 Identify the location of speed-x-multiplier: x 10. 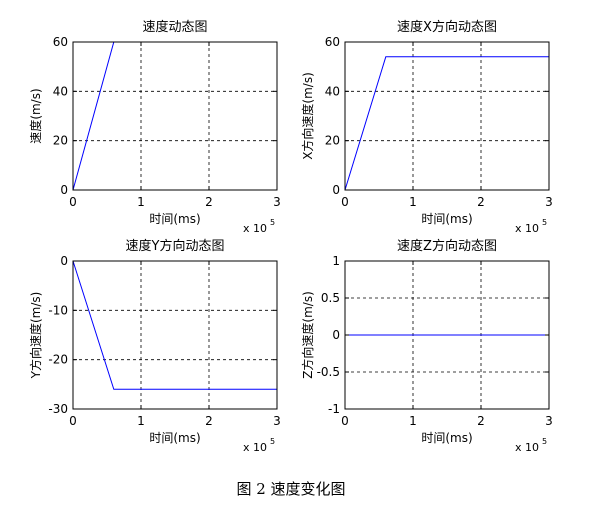
(255, 228).